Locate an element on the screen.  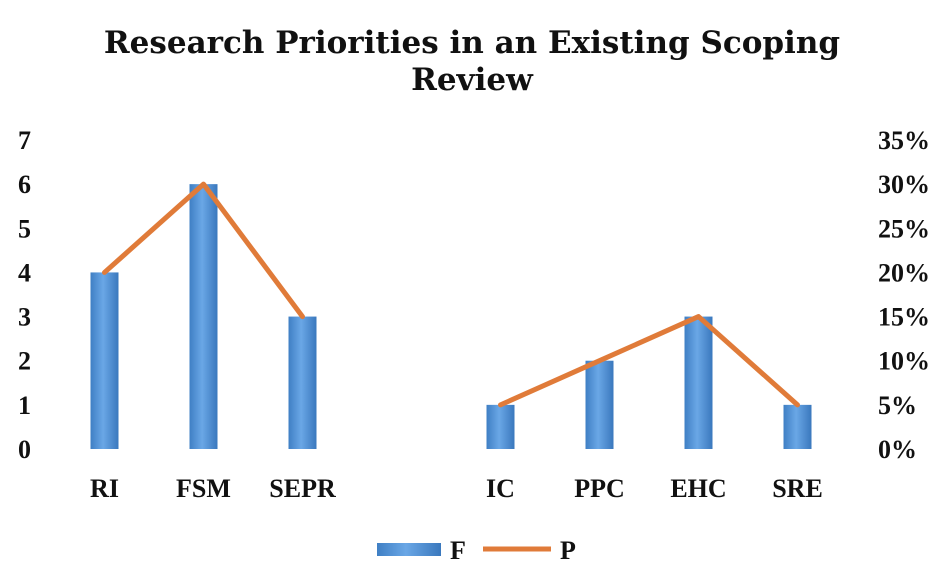
category-label-ppc: PPC is located at coordinates (599, 488).